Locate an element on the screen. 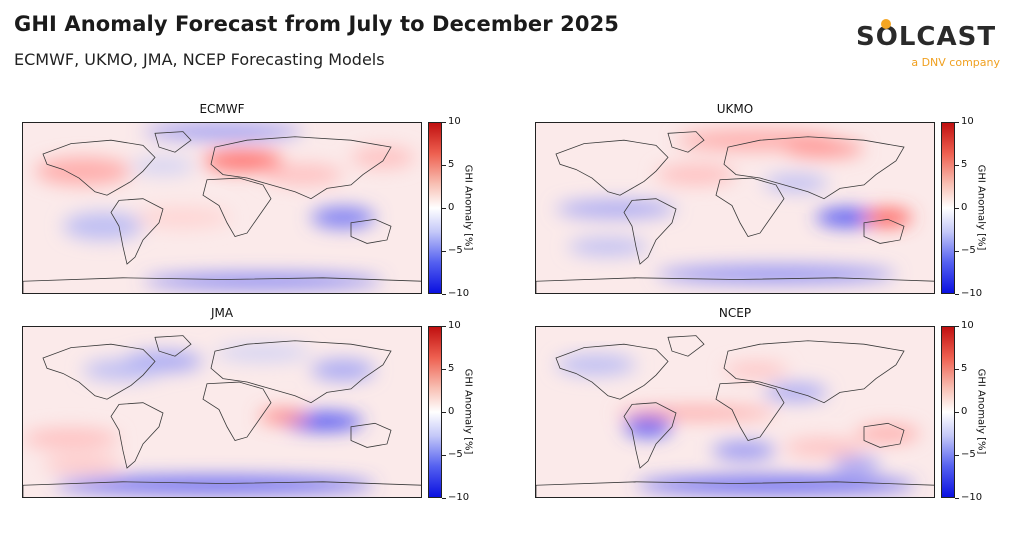  panel-ukmo: UKMO is located at coordinates (735, 198).